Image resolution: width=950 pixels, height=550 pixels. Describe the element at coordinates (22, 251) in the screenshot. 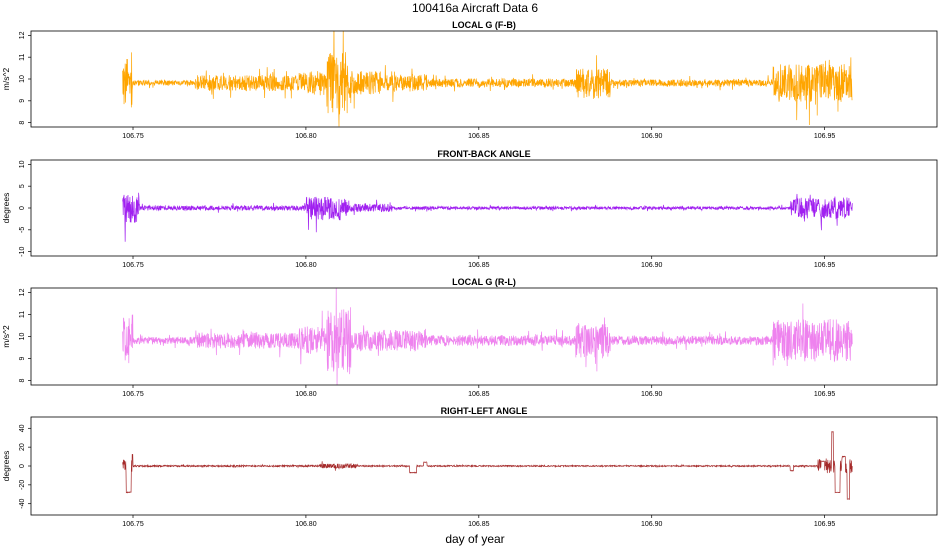

I see `y-tick-label: -10` at that location.